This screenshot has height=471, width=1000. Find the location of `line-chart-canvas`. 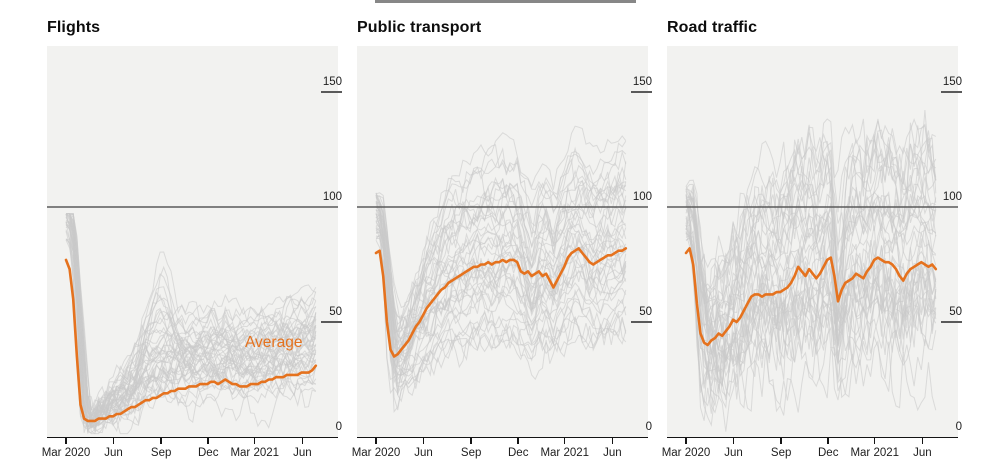

line-chart-canvas is located at coordinates (192, 320).